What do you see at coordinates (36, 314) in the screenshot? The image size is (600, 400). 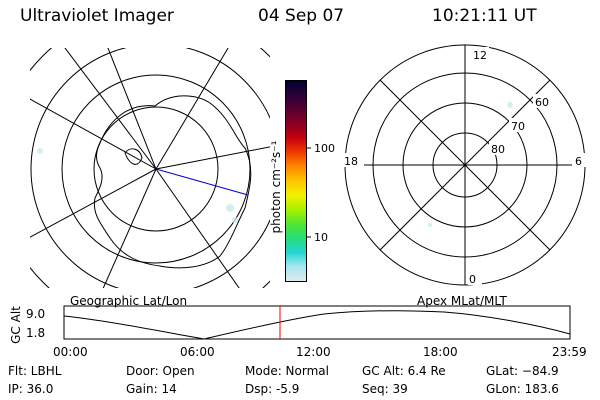 I see `timeline-ytick-9: 9.0` at bounding box center [36, 314].